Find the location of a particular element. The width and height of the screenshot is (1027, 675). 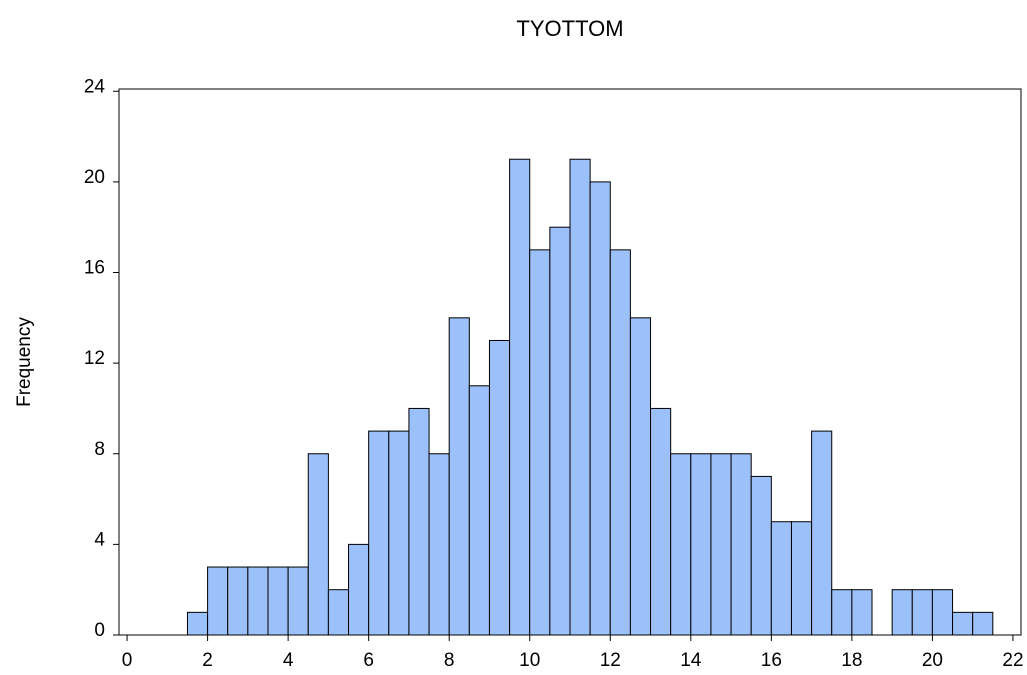

x-tick-label: 6 is located at coordinates (368, 660).